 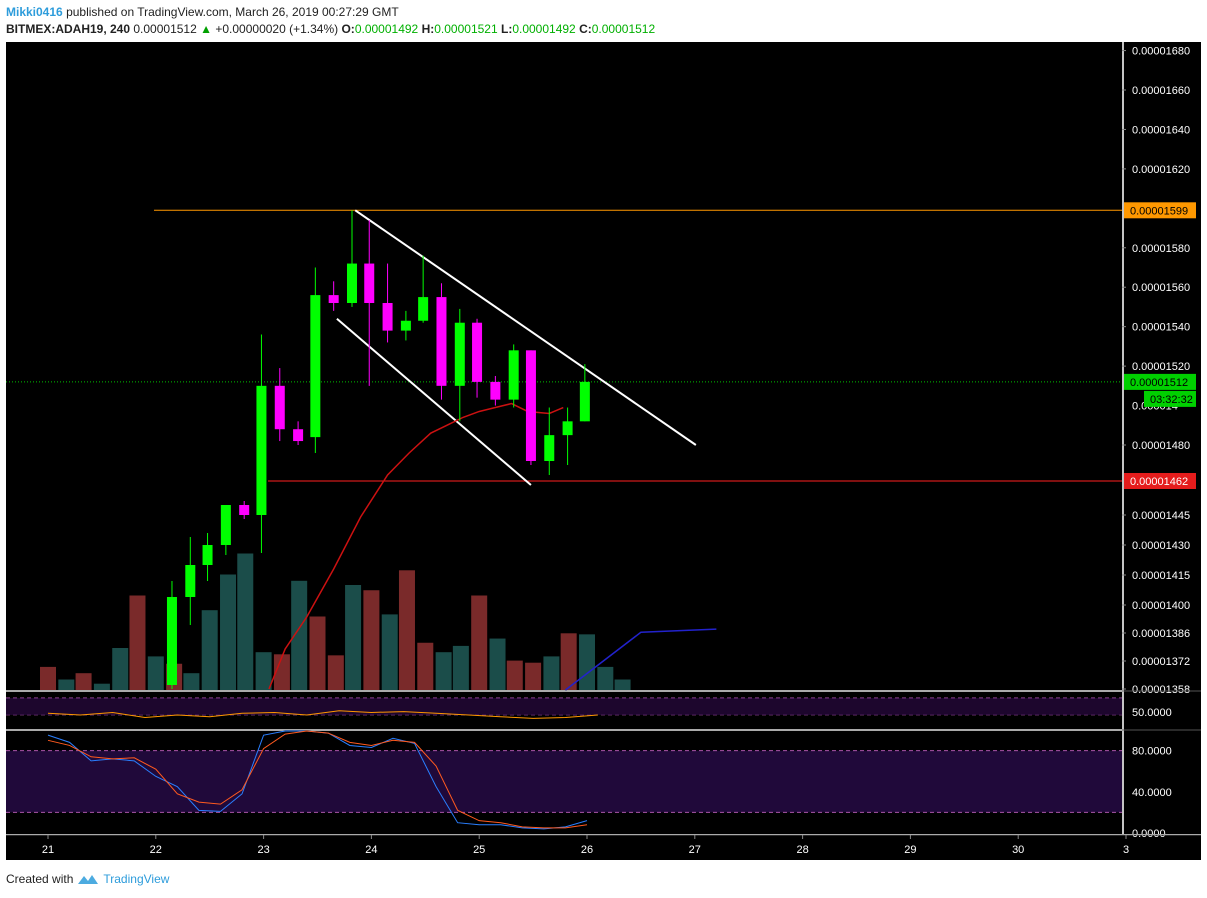 I want to click on resistance-tag, so click(x=1160, y=210).